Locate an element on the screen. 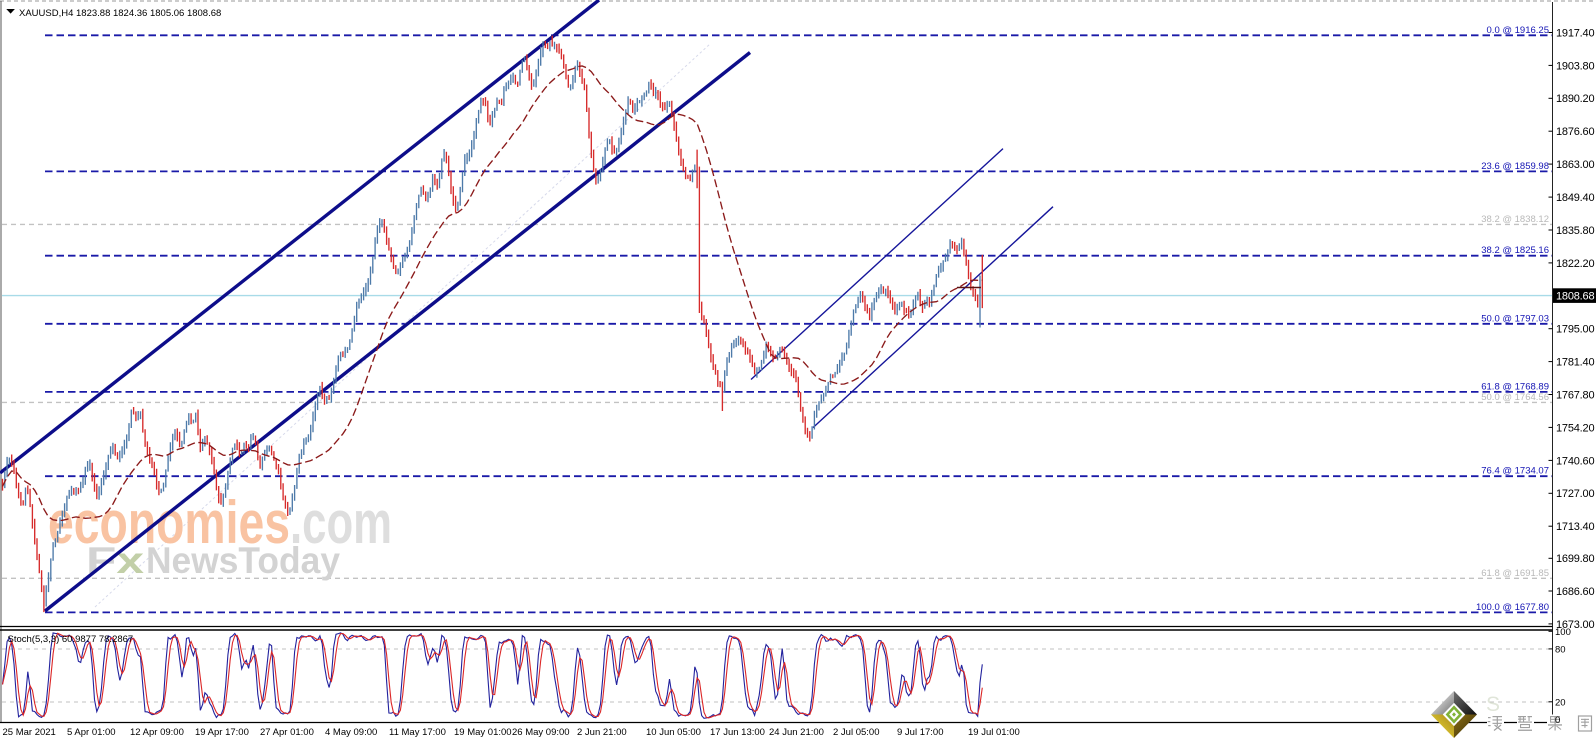 This screenshot has height=748, width=1596. svg-text: 1727.00 is located at coordinates (1575, 494).